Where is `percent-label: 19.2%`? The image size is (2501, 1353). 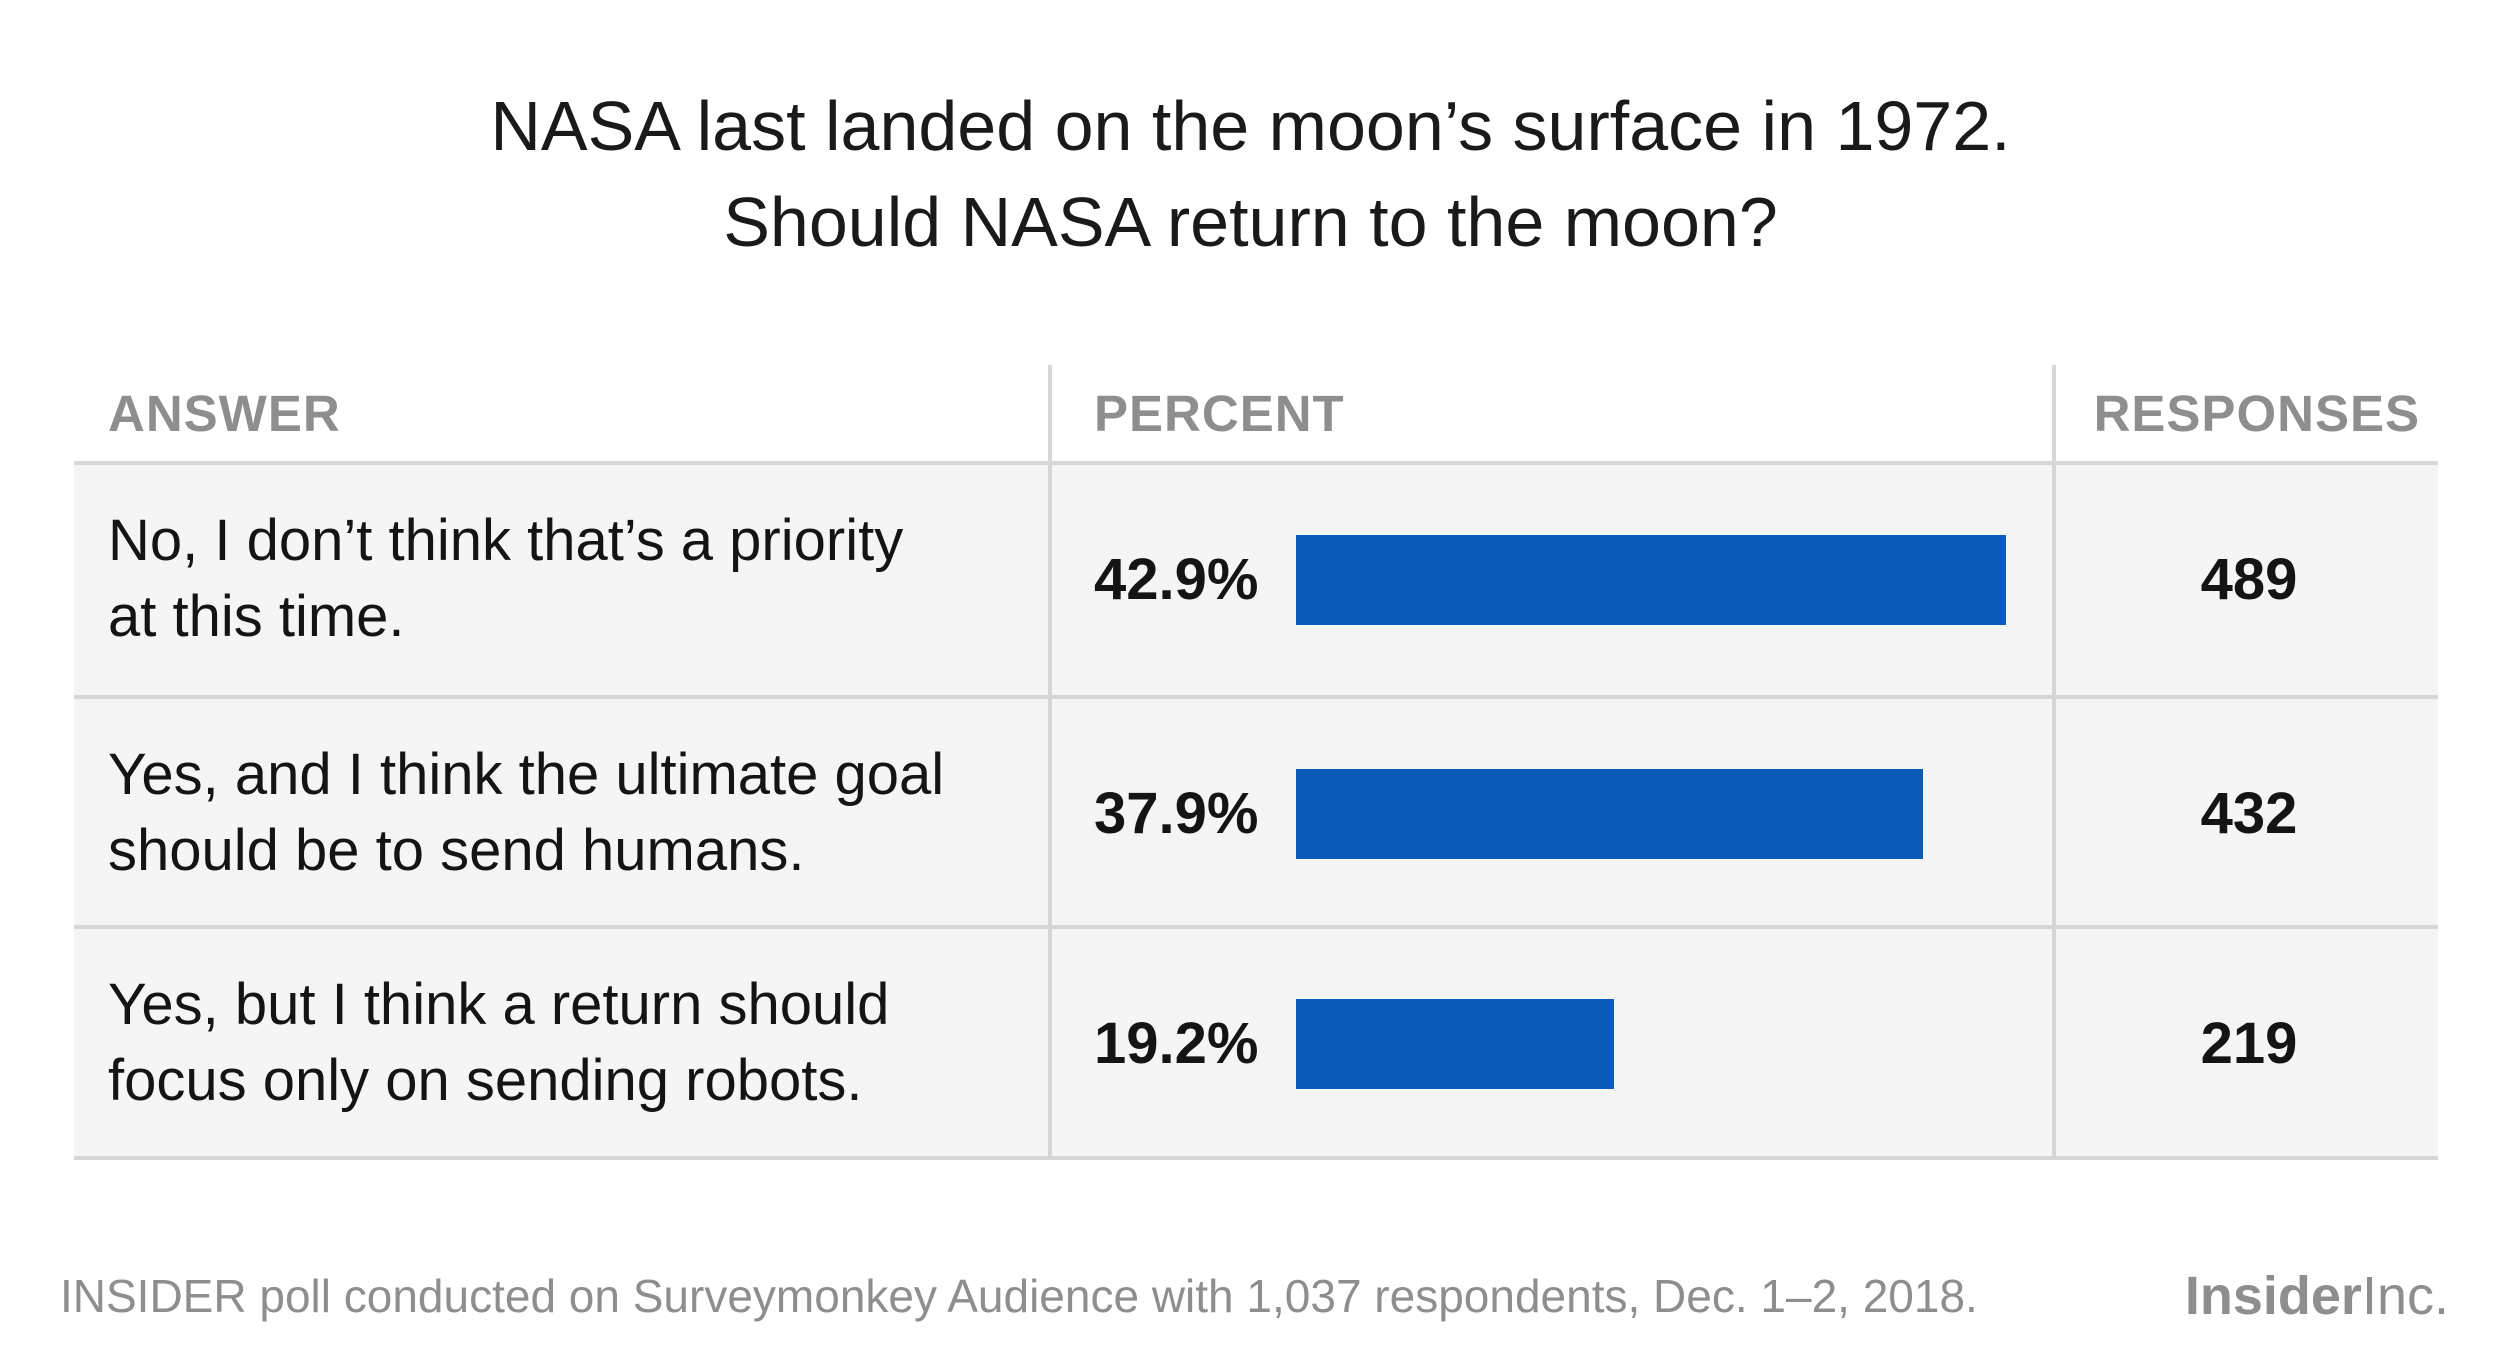 percent-label: 19.2% is located at coordinates (1176, 1043).